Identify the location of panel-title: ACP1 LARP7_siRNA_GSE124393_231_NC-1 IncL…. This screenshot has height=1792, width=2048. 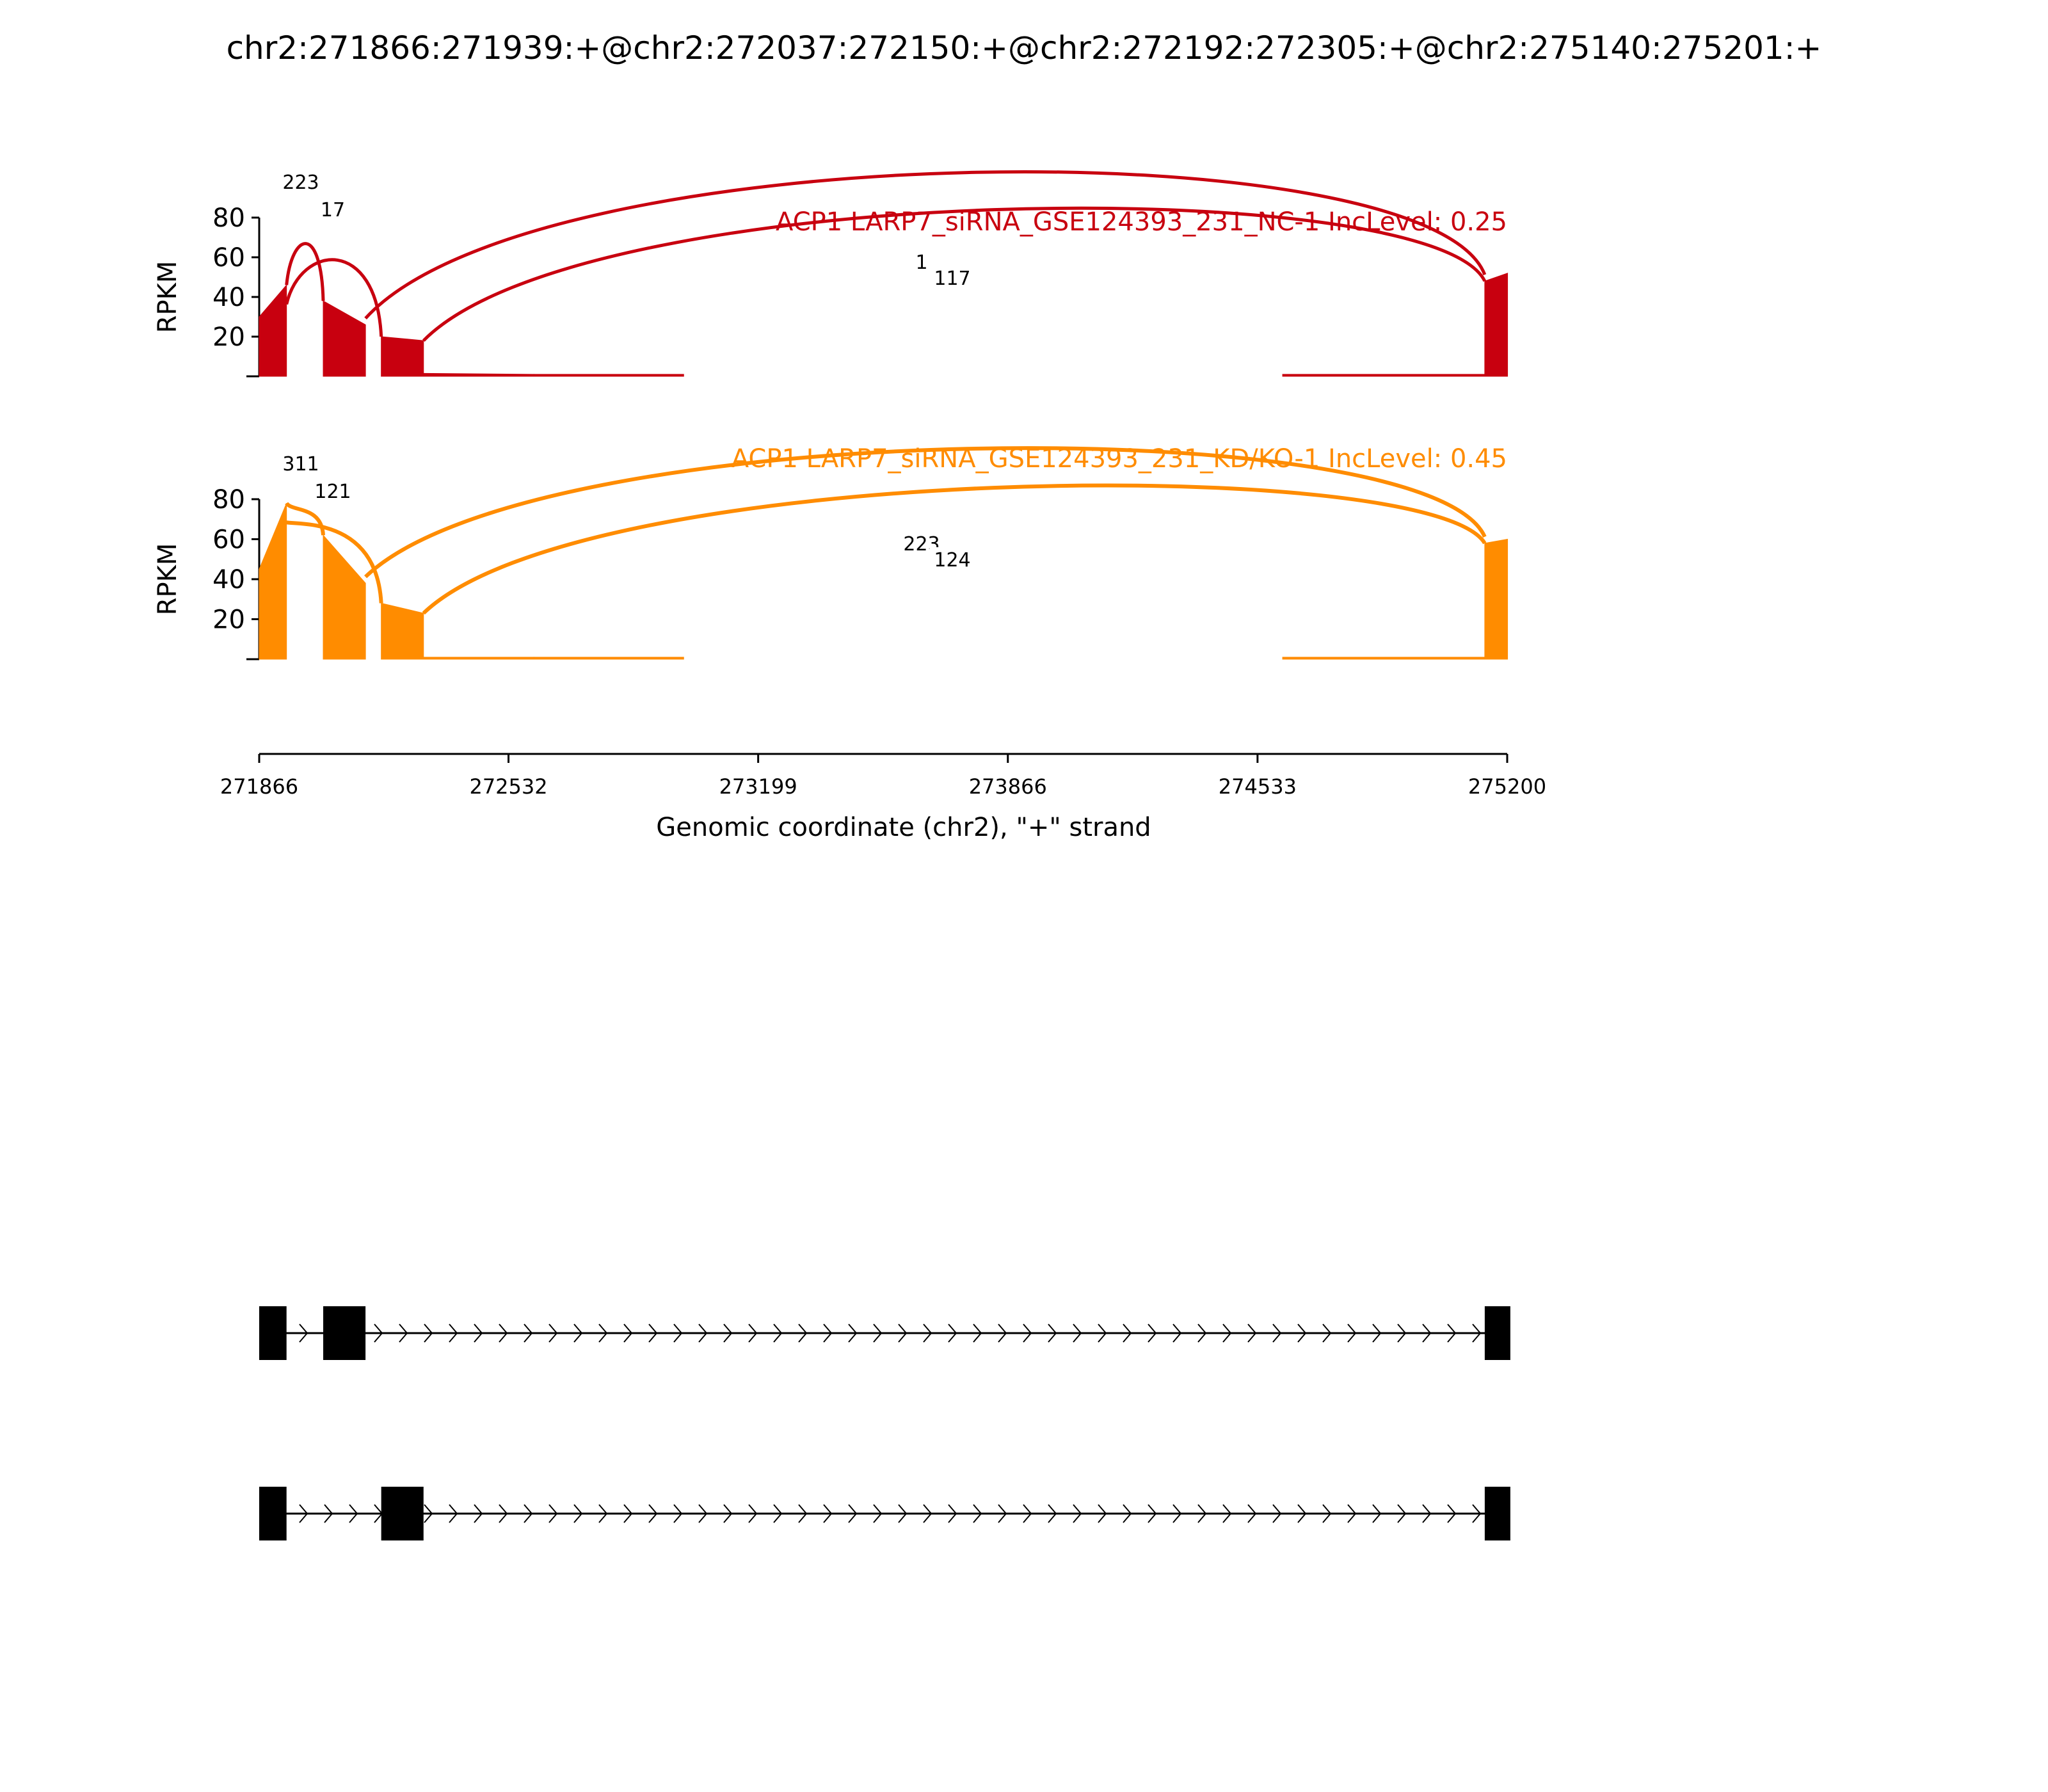
(1141, 222).